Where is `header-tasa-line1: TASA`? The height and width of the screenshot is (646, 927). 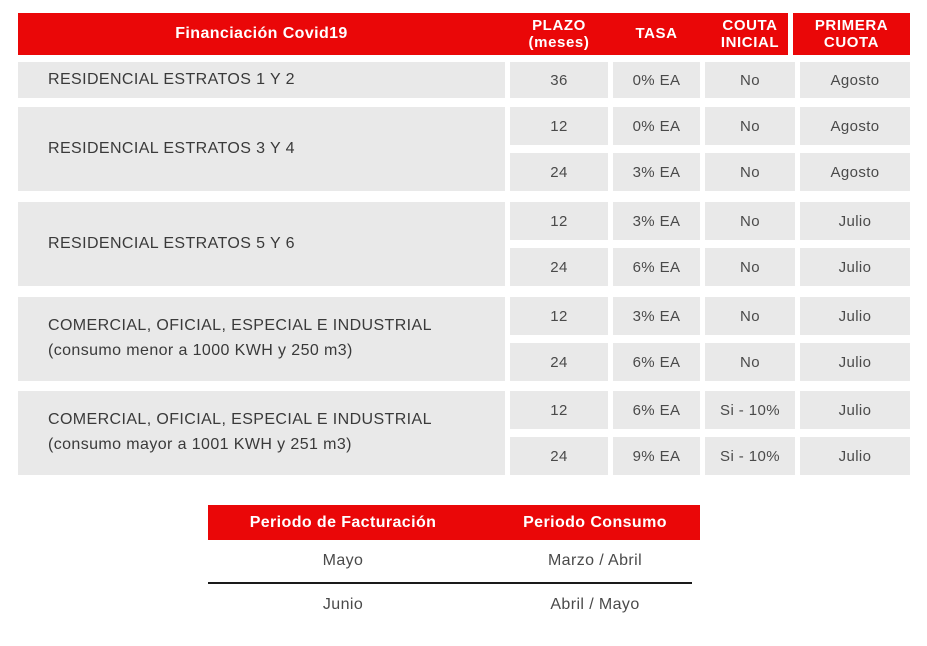
header-tasa-line1: TASA is located at coordinates (656, 34).